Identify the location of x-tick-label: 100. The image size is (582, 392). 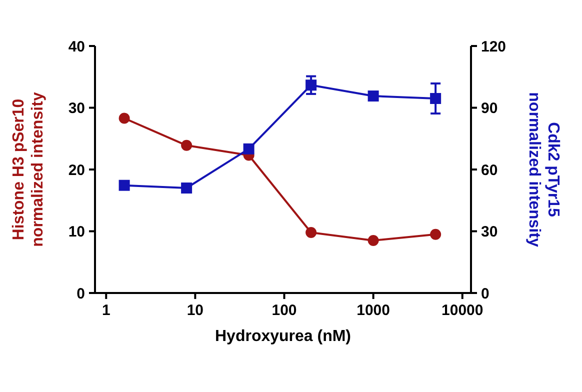
(284, 310).